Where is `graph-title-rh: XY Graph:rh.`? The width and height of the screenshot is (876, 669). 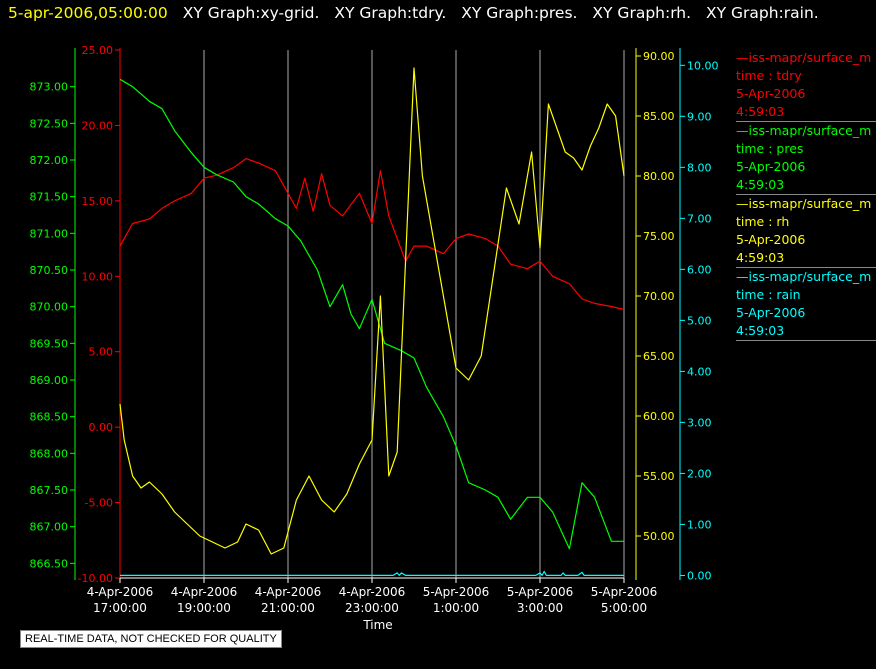 graph-title-rh: XY Graph:rh. is located at coordinates (642, 13).